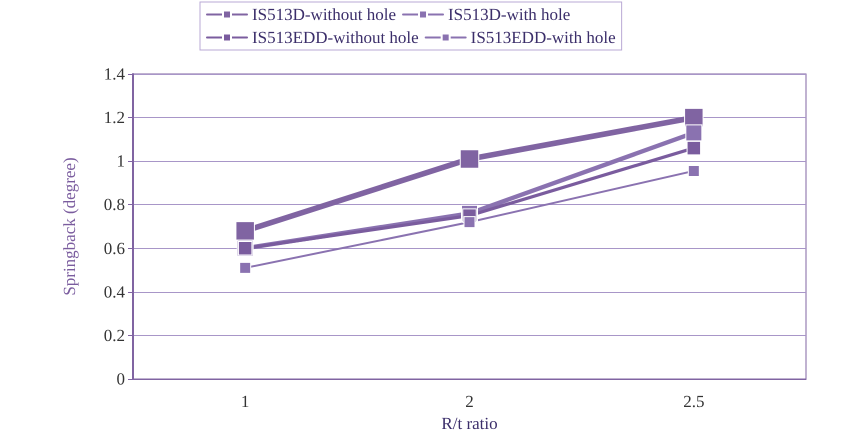 This screenshot has height=438, width=844. What do you see at coordinates (115, 74) in the screenshot?
I see `y-tick-label: 1.4` at bounding box center [115, 74].